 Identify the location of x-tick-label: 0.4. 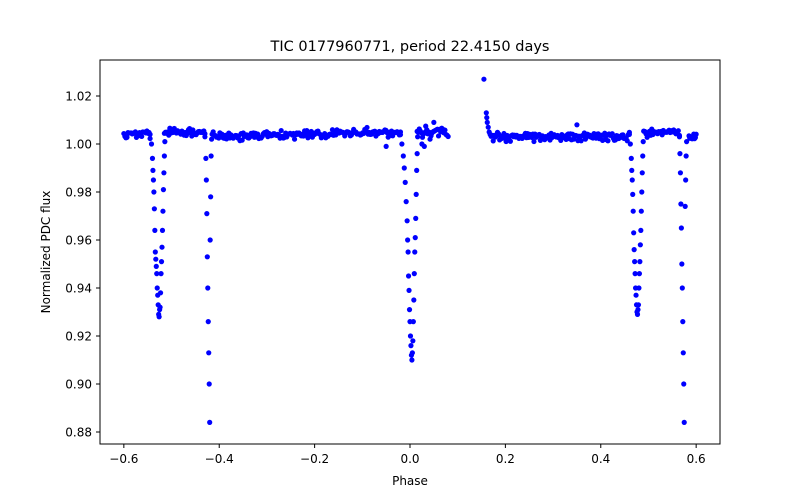
(600, 459).